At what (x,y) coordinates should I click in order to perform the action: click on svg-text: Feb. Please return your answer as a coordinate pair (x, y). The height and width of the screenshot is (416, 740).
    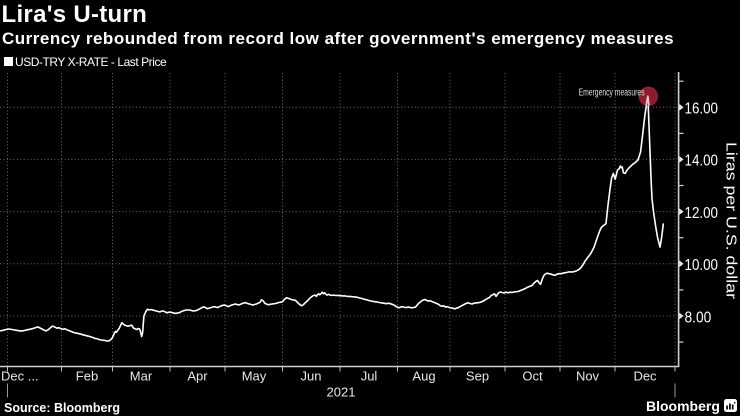
    Looking at the image, I should click on (87, 376).